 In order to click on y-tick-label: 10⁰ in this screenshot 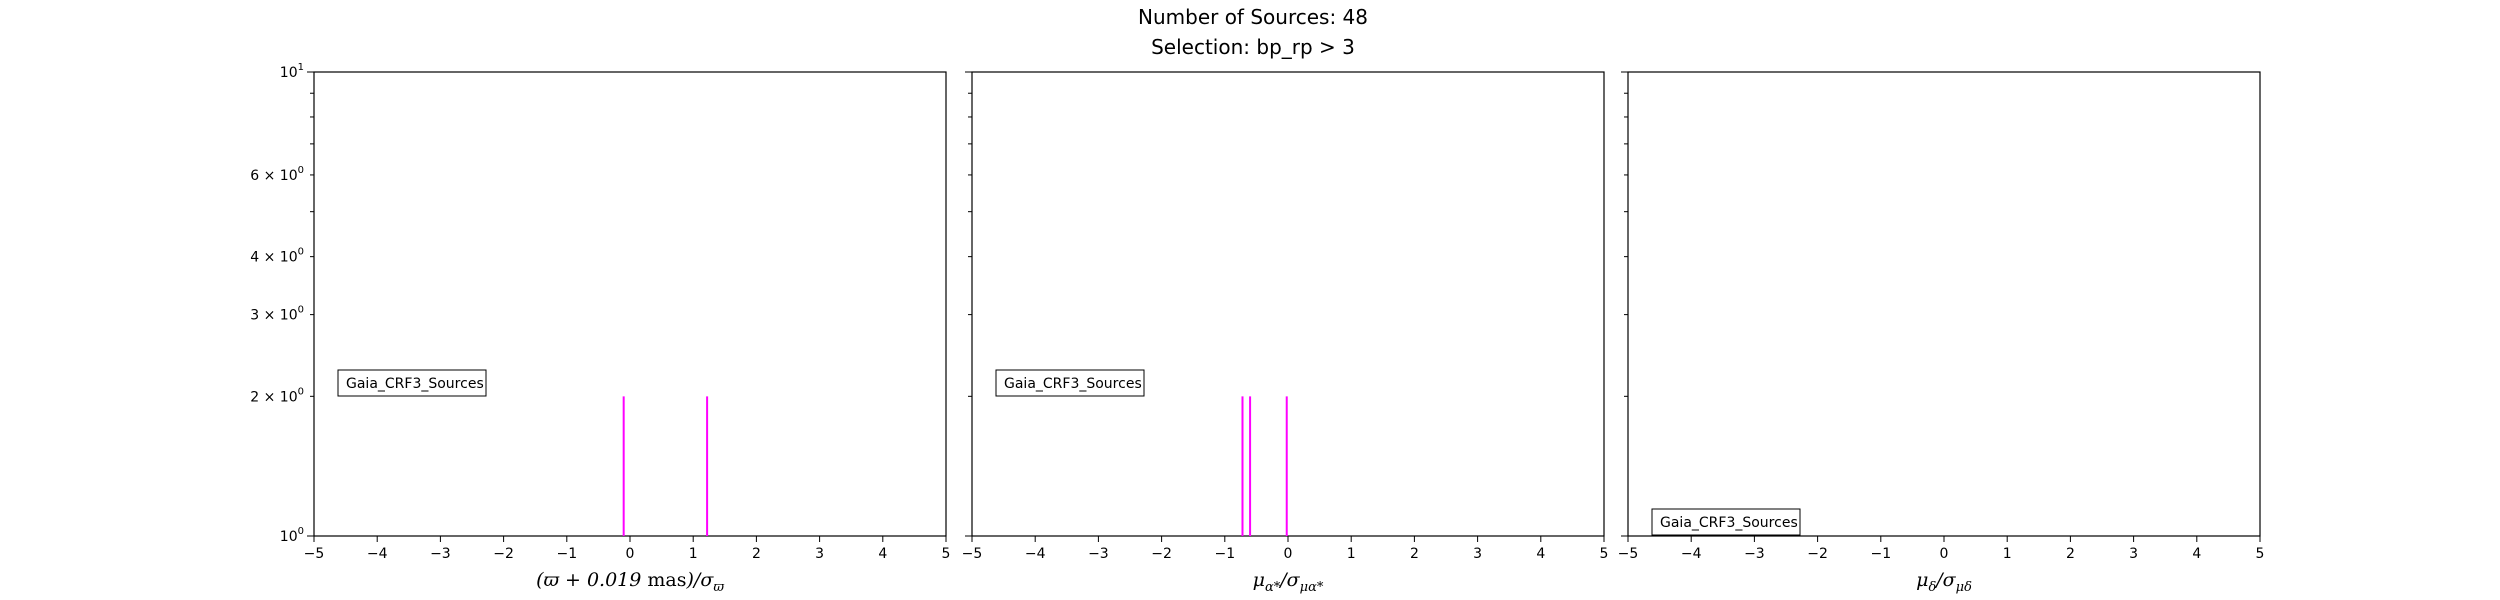, I will do `click(292, 535)`.